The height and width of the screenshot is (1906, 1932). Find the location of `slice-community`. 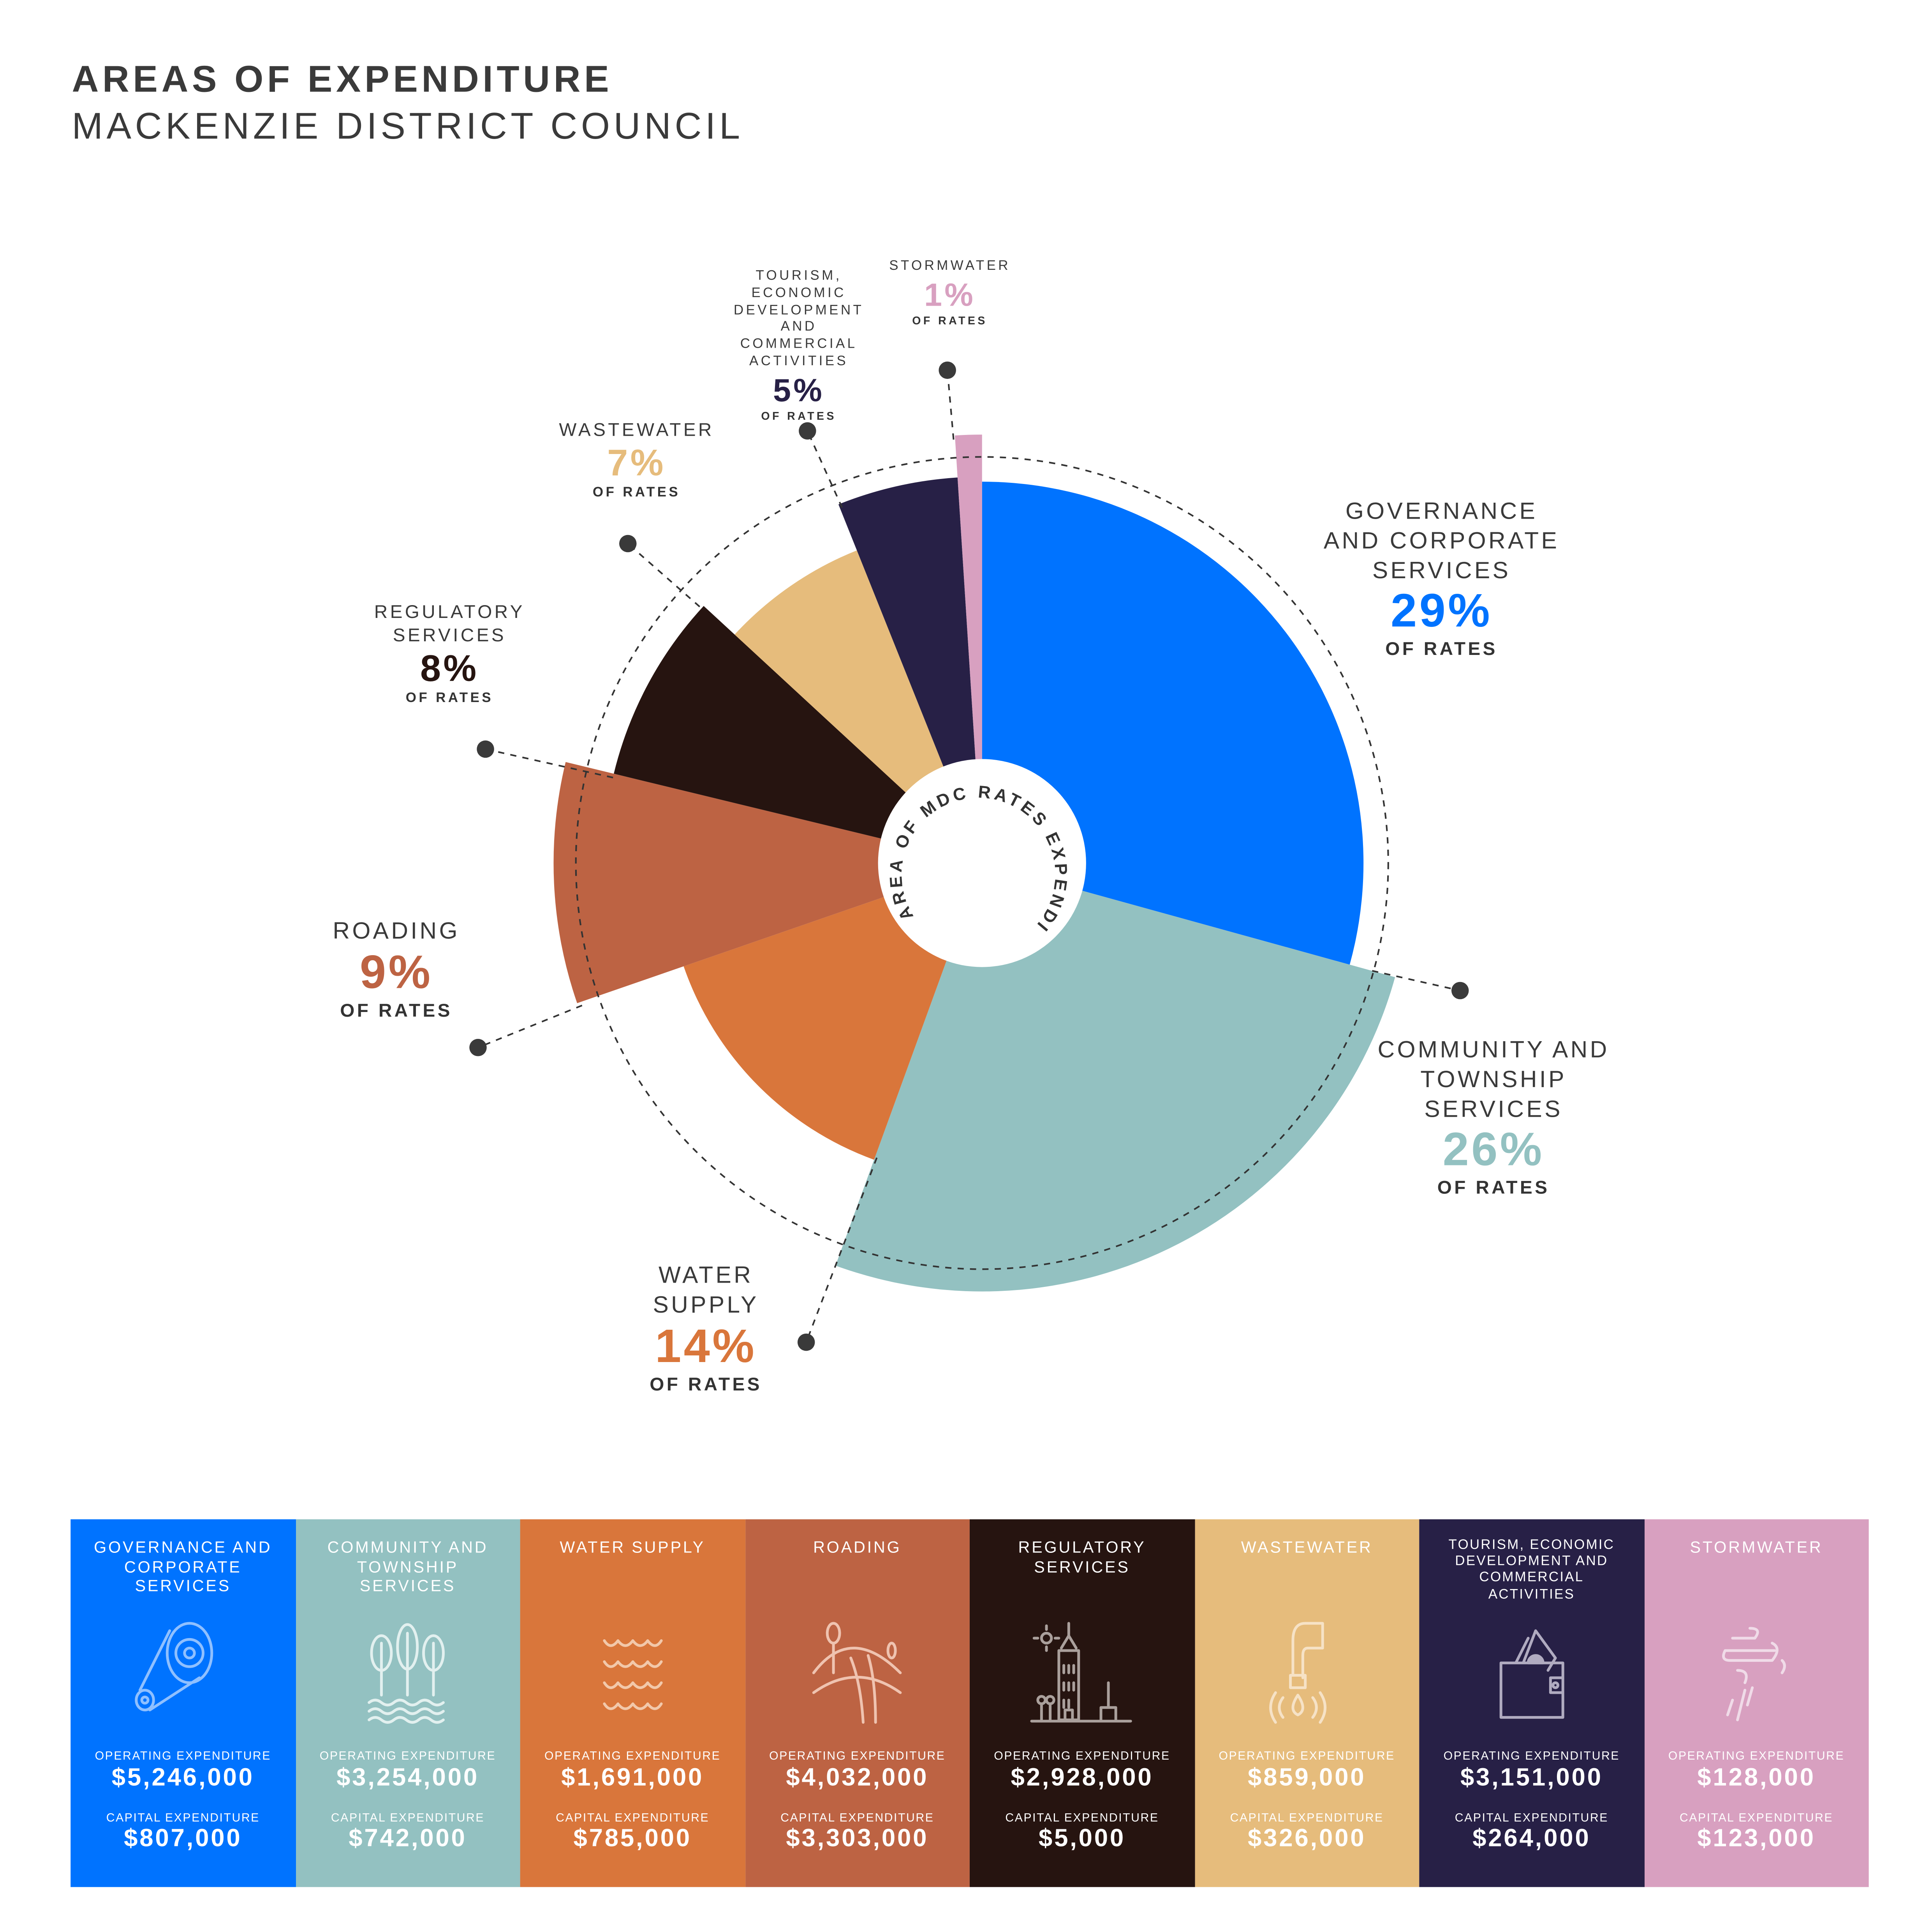

slice-community is located at coordinates (1115, 1077).